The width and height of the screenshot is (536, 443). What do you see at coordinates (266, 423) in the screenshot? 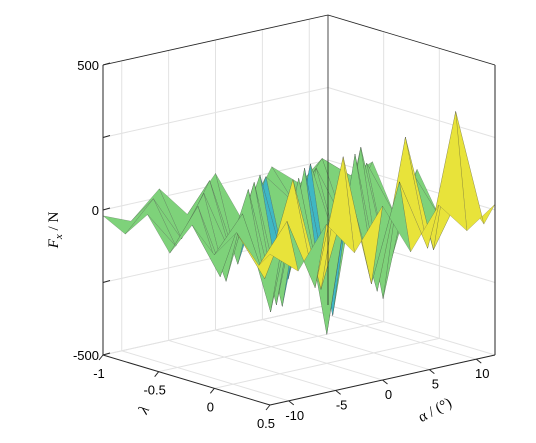
I see `x-tick-label: 0.5` at bounding box center [266, 423].